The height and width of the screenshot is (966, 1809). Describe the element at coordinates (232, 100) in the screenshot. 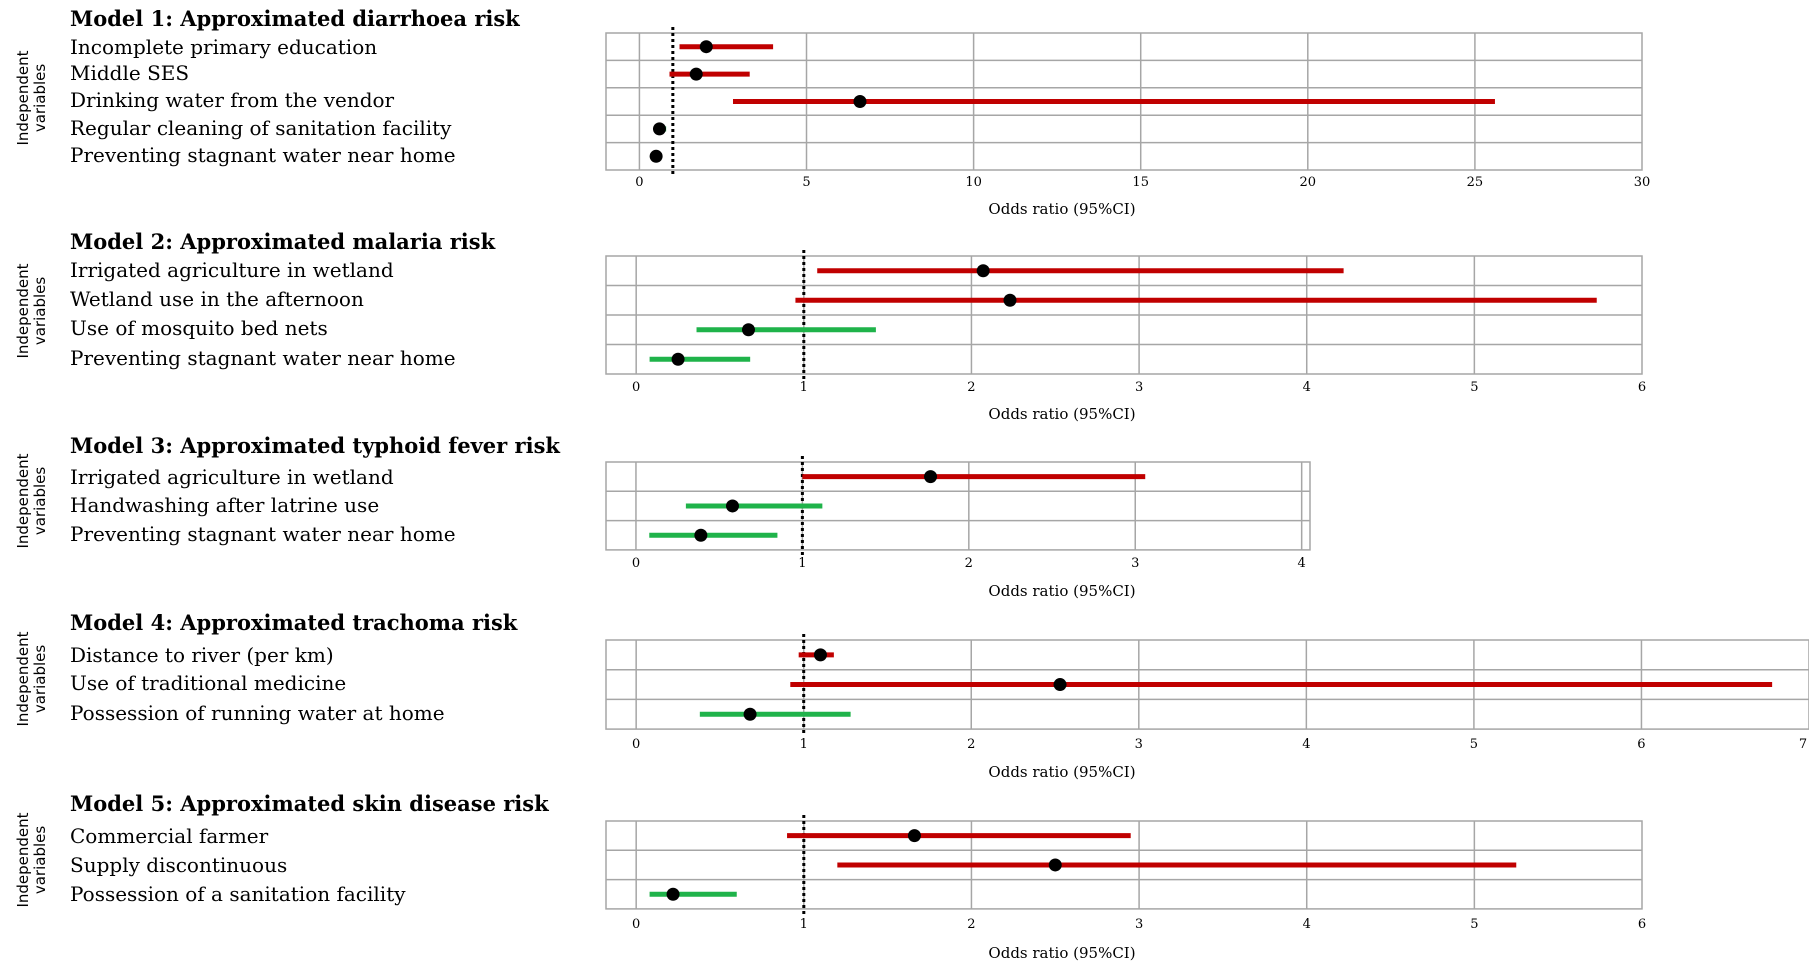

I see `variable-label: Drinking water from the vendor` at that location.